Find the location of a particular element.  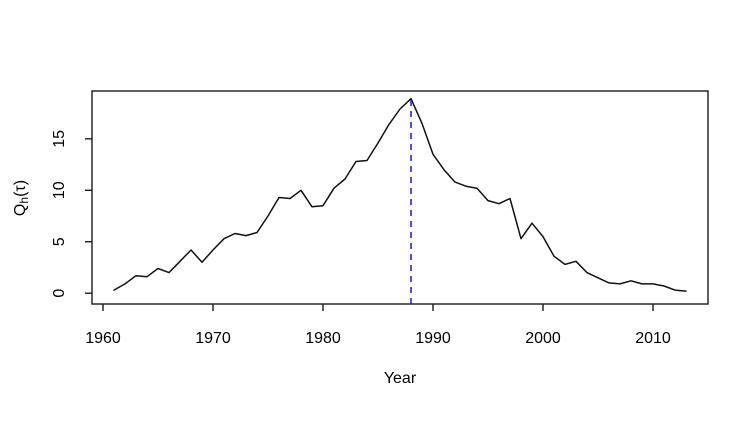

x-tick-label: 2010 is located at coordinates (653, 338).